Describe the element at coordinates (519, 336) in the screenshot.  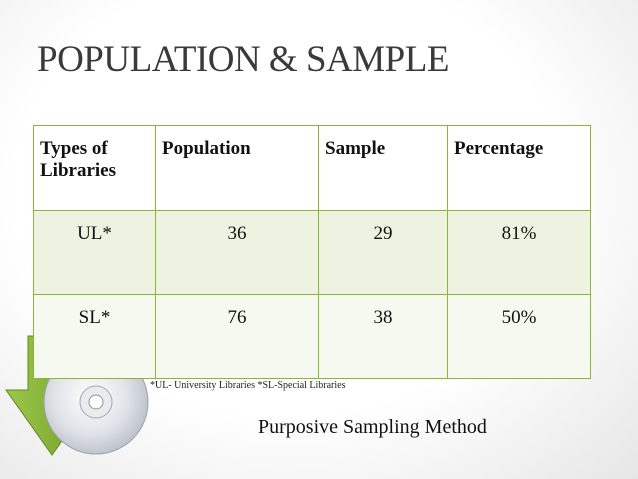
I see `cell: 50%` at that location.